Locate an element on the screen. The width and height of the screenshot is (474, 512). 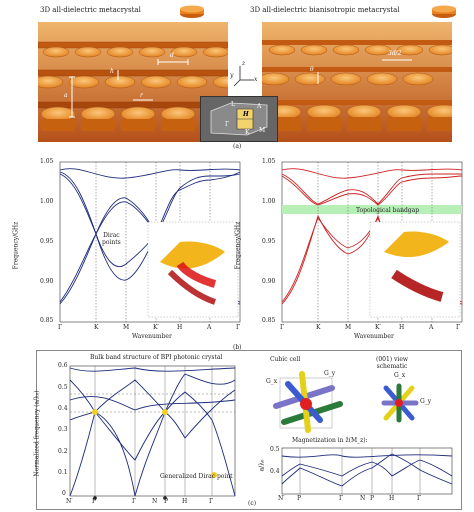
right-xtick-5: A is located at coordinates (431, 327).